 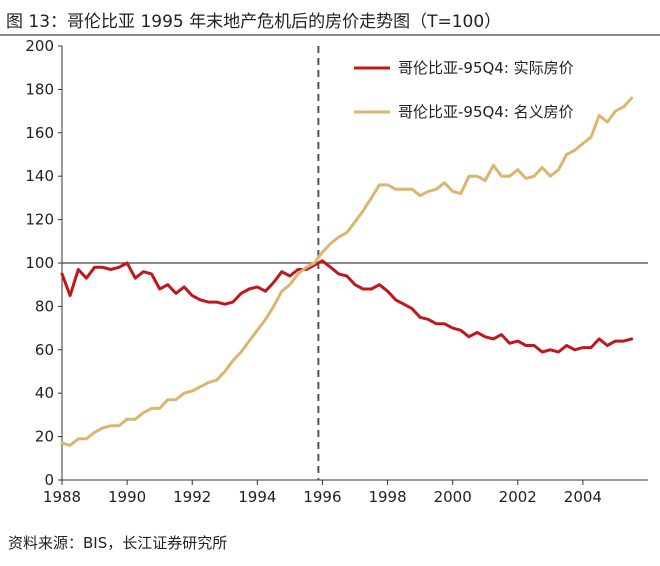 I want to click on y-tick-label: 20, so click(x=44, y=437).